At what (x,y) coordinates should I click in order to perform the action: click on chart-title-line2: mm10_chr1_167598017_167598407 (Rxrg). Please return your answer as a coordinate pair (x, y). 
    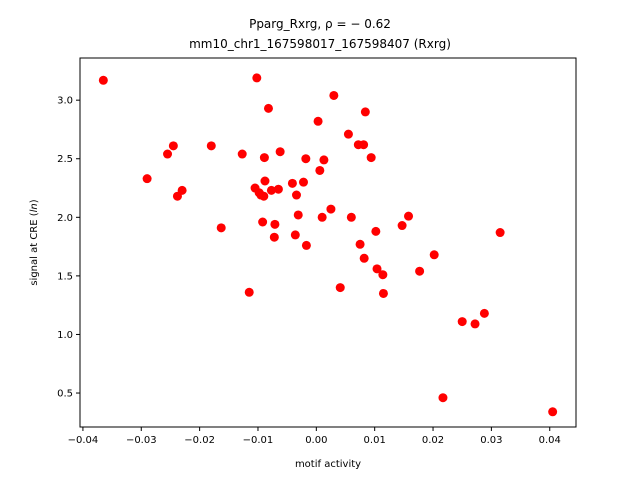
    Looking at the image, I should click on (320, 44).